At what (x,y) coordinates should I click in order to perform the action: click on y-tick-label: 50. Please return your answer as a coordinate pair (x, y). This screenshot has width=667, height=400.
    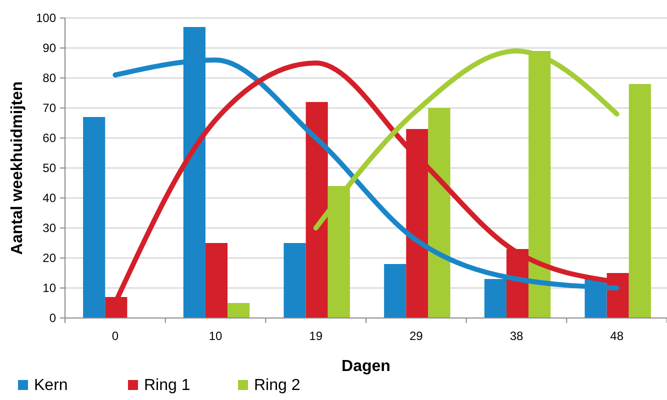
    Looking at the image, I should click on (49, 168).